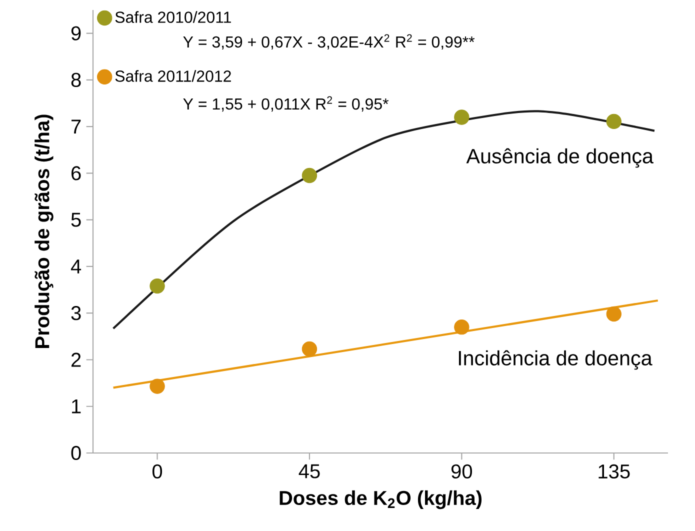  I want to click on x-tick-label: 0, so click(157, 471).